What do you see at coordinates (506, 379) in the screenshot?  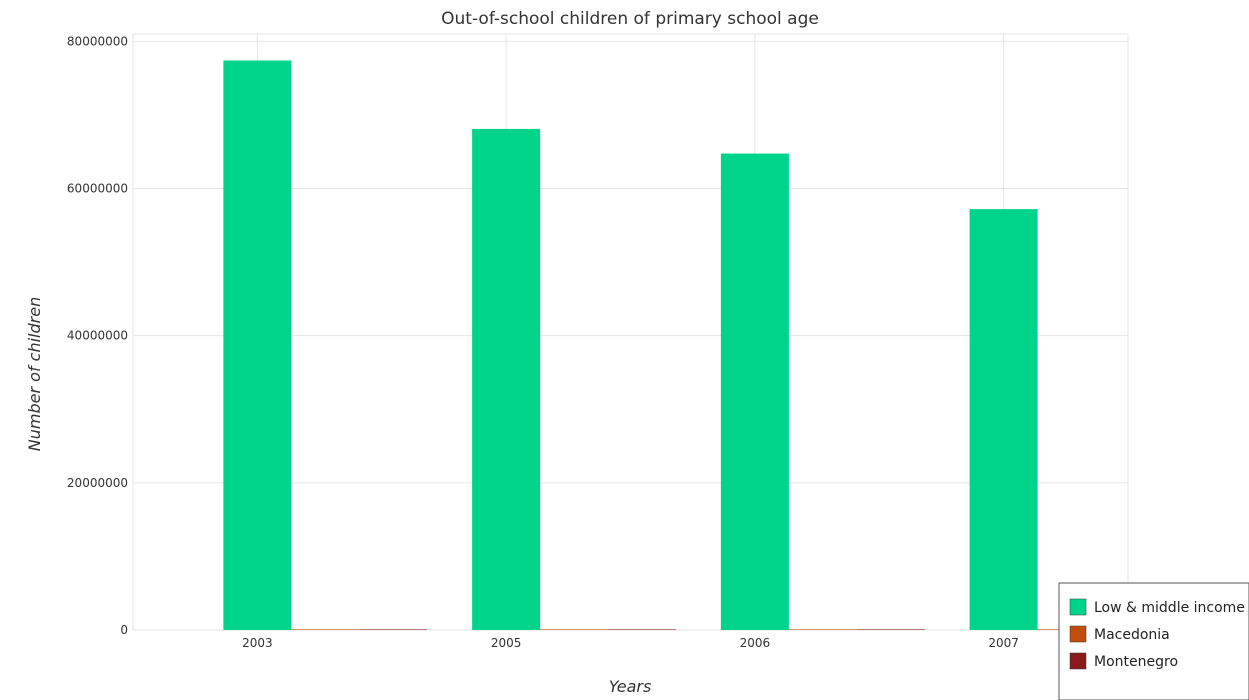 I see `bar-low-middle-income-2005` at bounding box center [506, 379].